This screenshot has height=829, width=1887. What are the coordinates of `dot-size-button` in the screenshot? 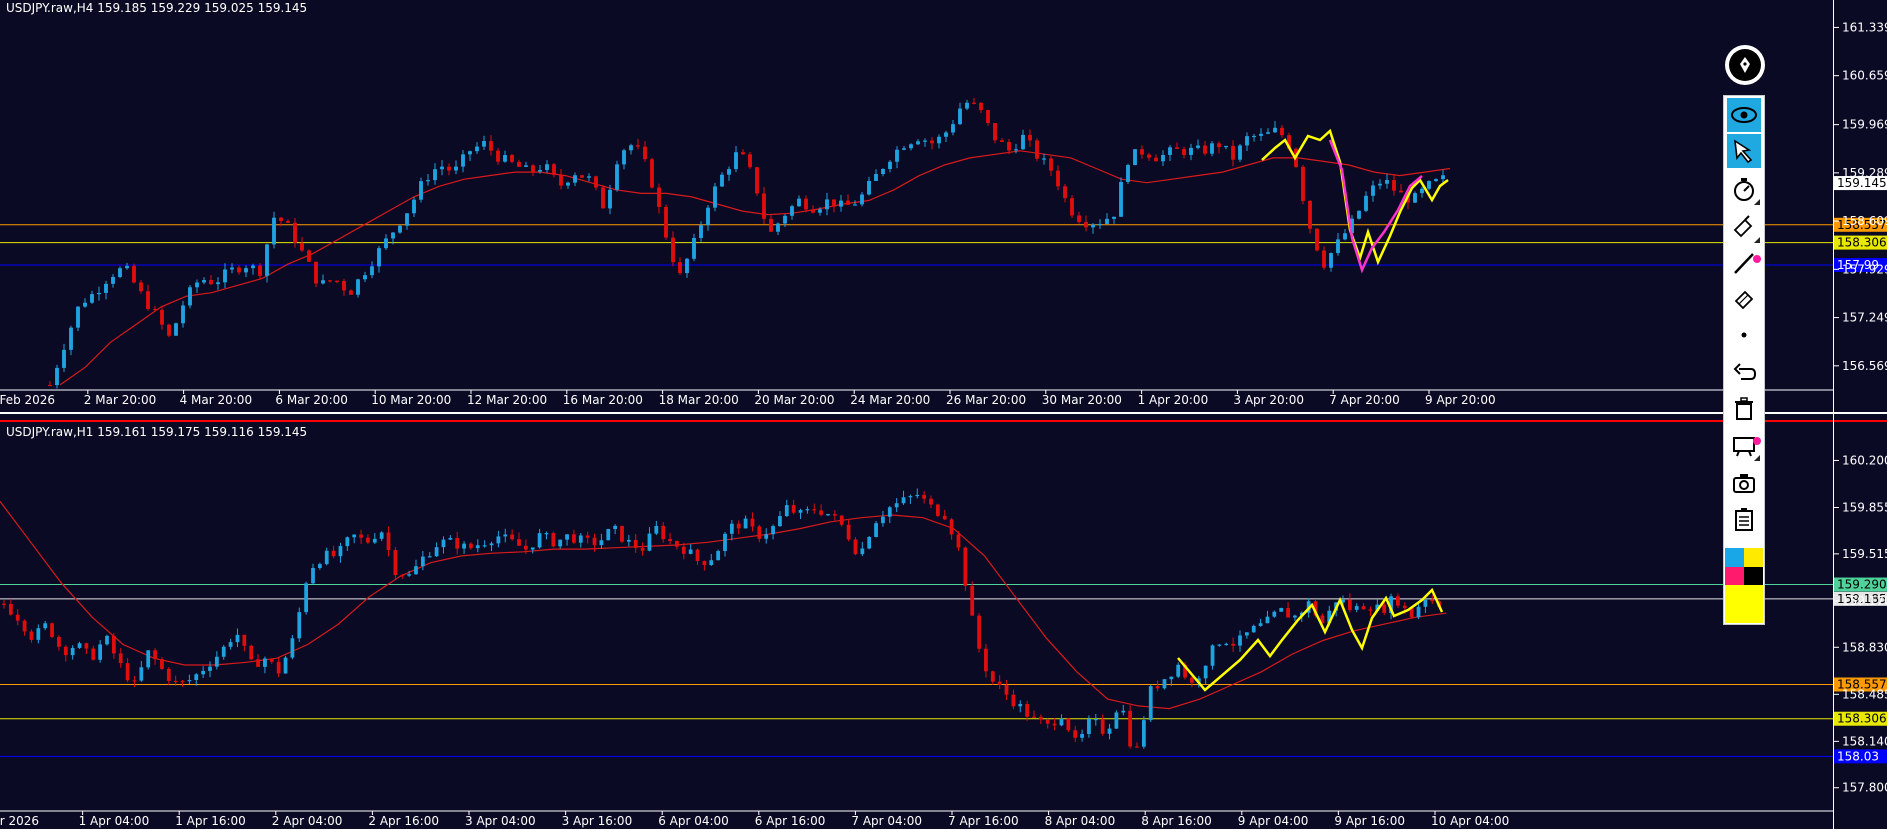 It's located at (1744, 335).